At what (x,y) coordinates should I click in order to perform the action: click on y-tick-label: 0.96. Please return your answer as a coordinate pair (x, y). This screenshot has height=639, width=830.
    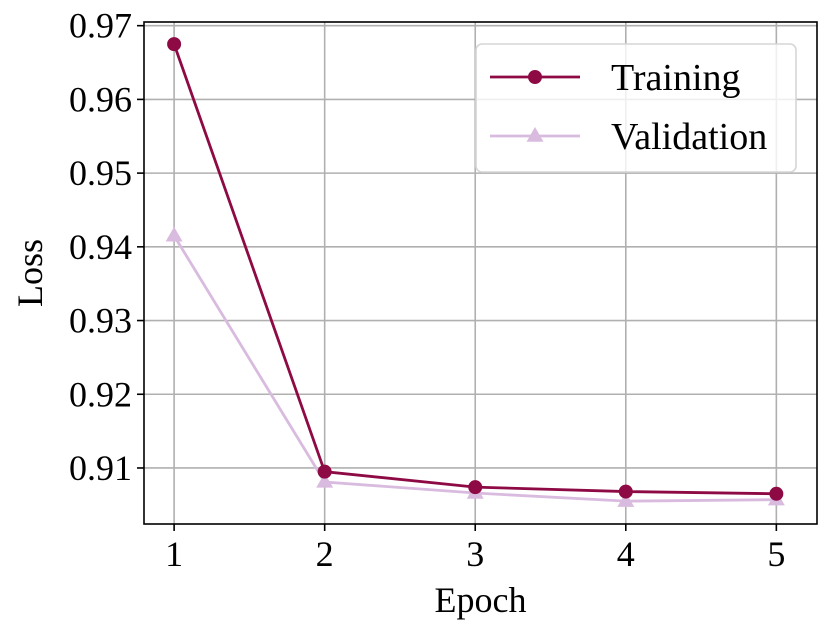
    Looking at the image, I should click on (100, 99).